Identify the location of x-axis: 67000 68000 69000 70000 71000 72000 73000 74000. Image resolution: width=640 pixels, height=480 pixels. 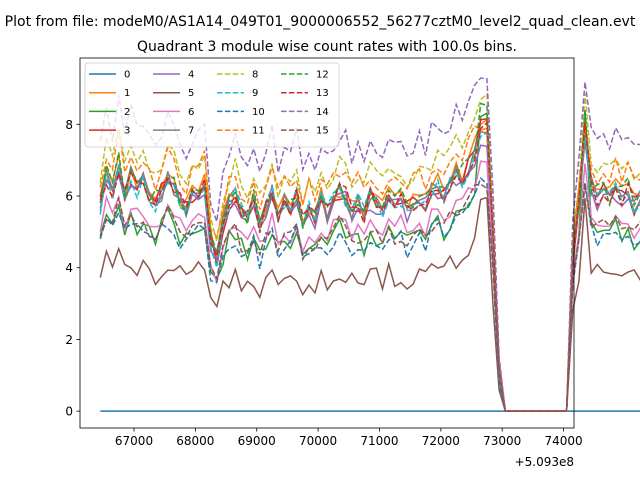
(349, 438).